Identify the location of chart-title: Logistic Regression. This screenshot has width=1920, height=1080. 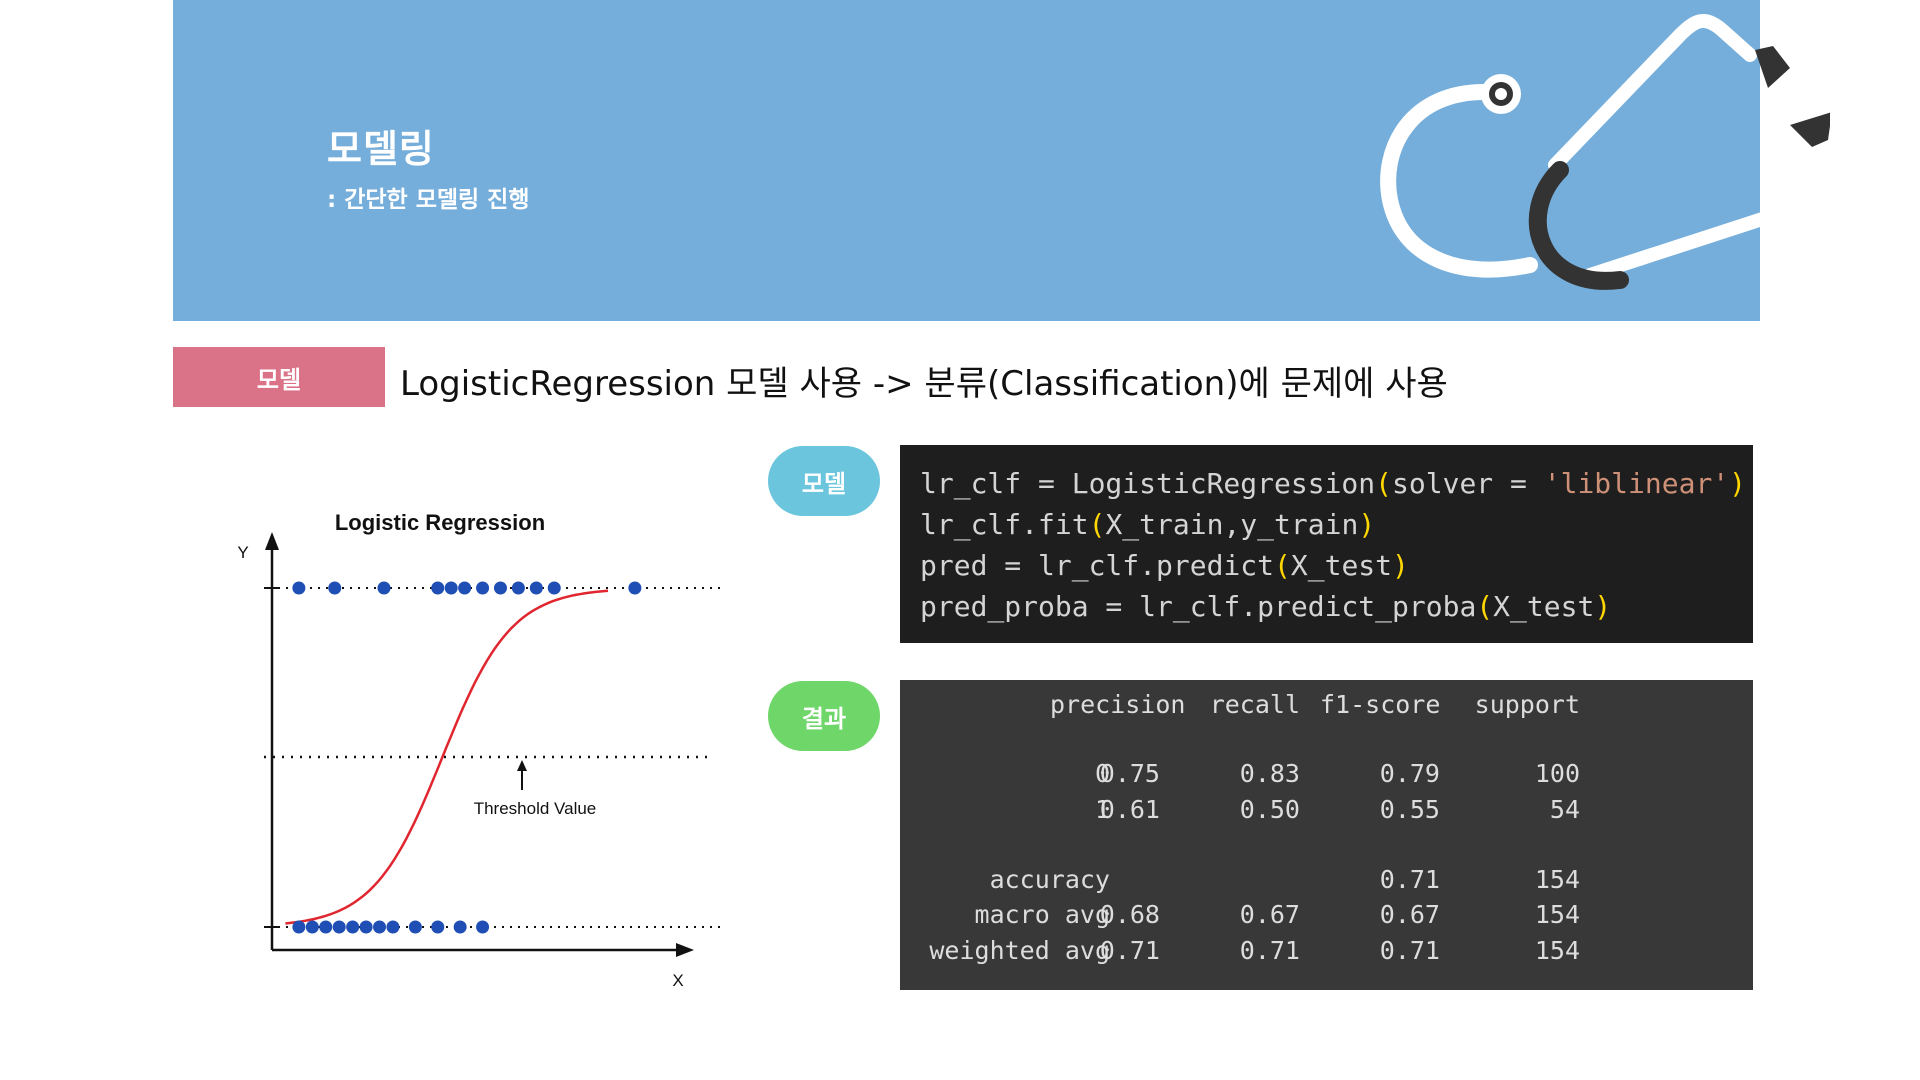
(440, 522).